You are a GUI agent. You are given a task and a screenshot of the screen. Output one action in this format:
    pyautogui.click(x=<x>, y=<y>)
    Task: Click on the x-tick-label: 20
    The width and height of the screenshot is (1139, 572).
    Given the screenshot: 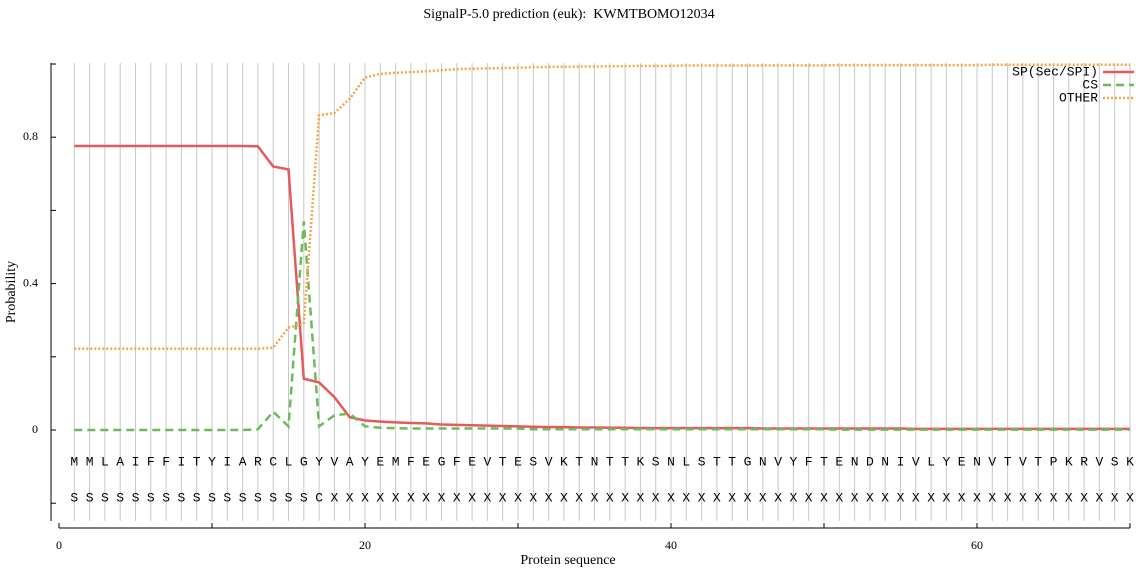 What is the action you would take?
    pyautogui.click(x=365, y=545)
    